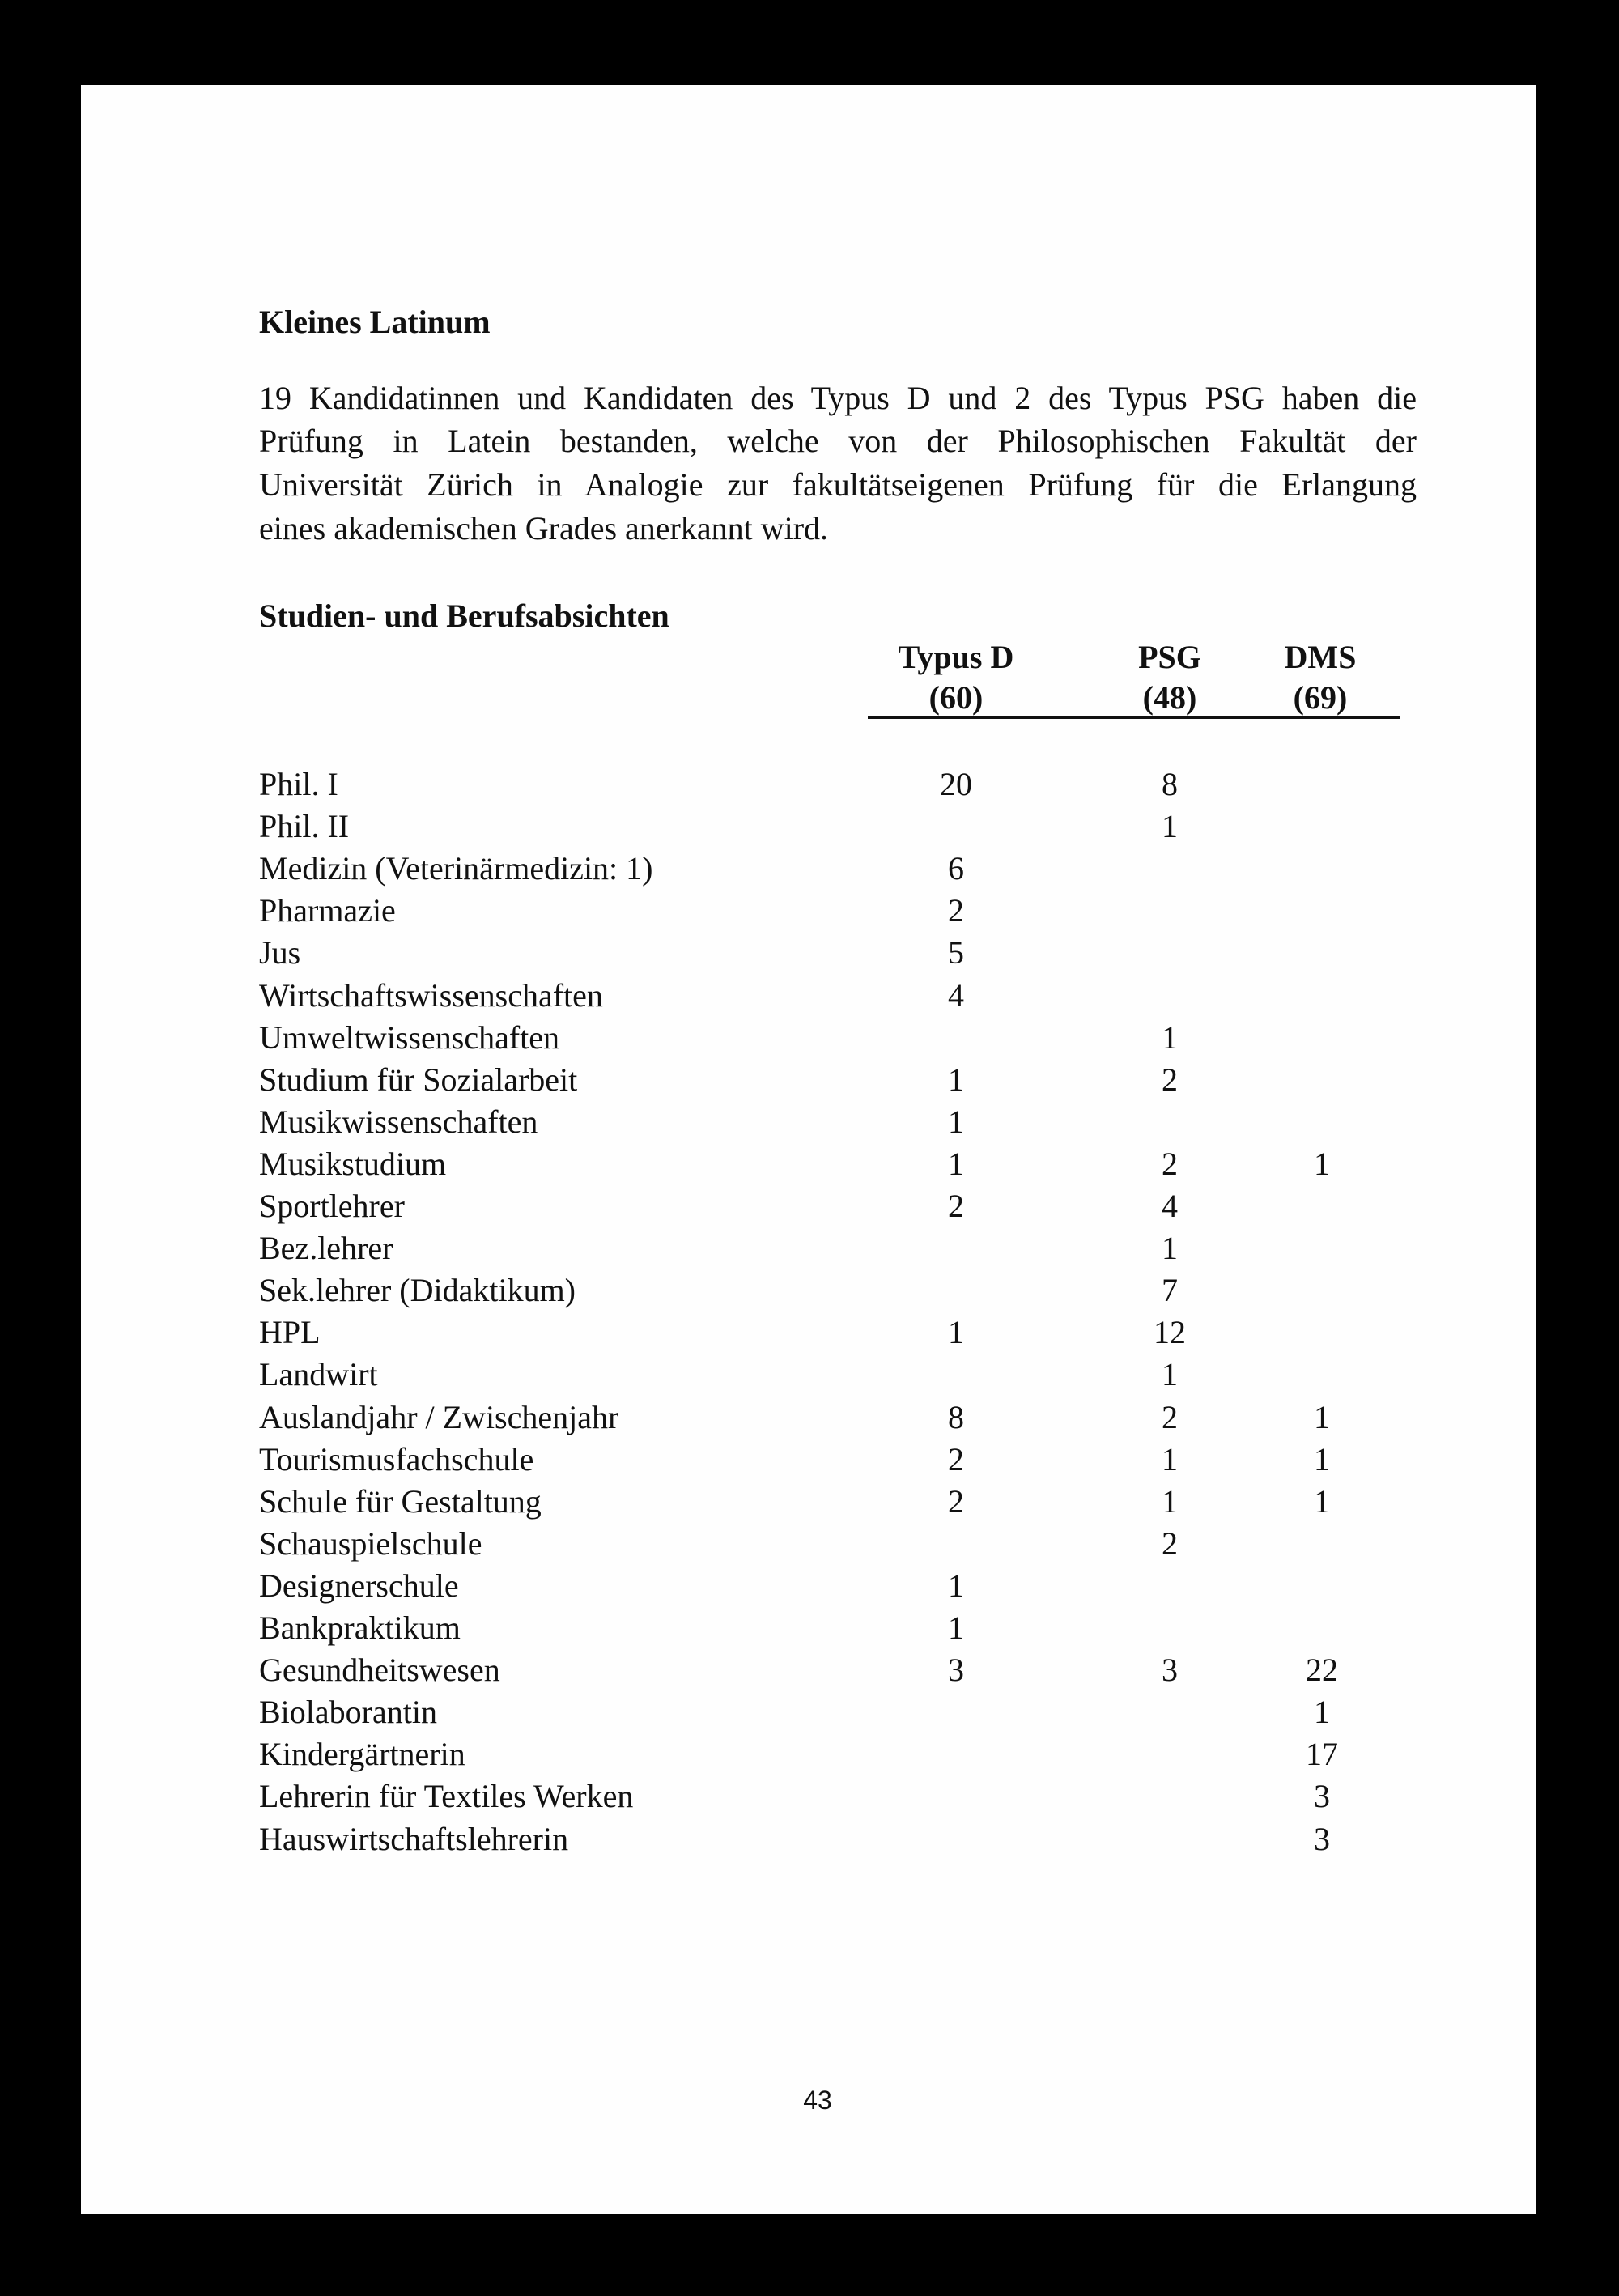 Image resolution: width=1619 pixels, height=2296 pixels. What do you see at coordinates (810, 1375) in the screenshot?
I see `table-row: Landwirt 1` at bounding box center [810, 1375].